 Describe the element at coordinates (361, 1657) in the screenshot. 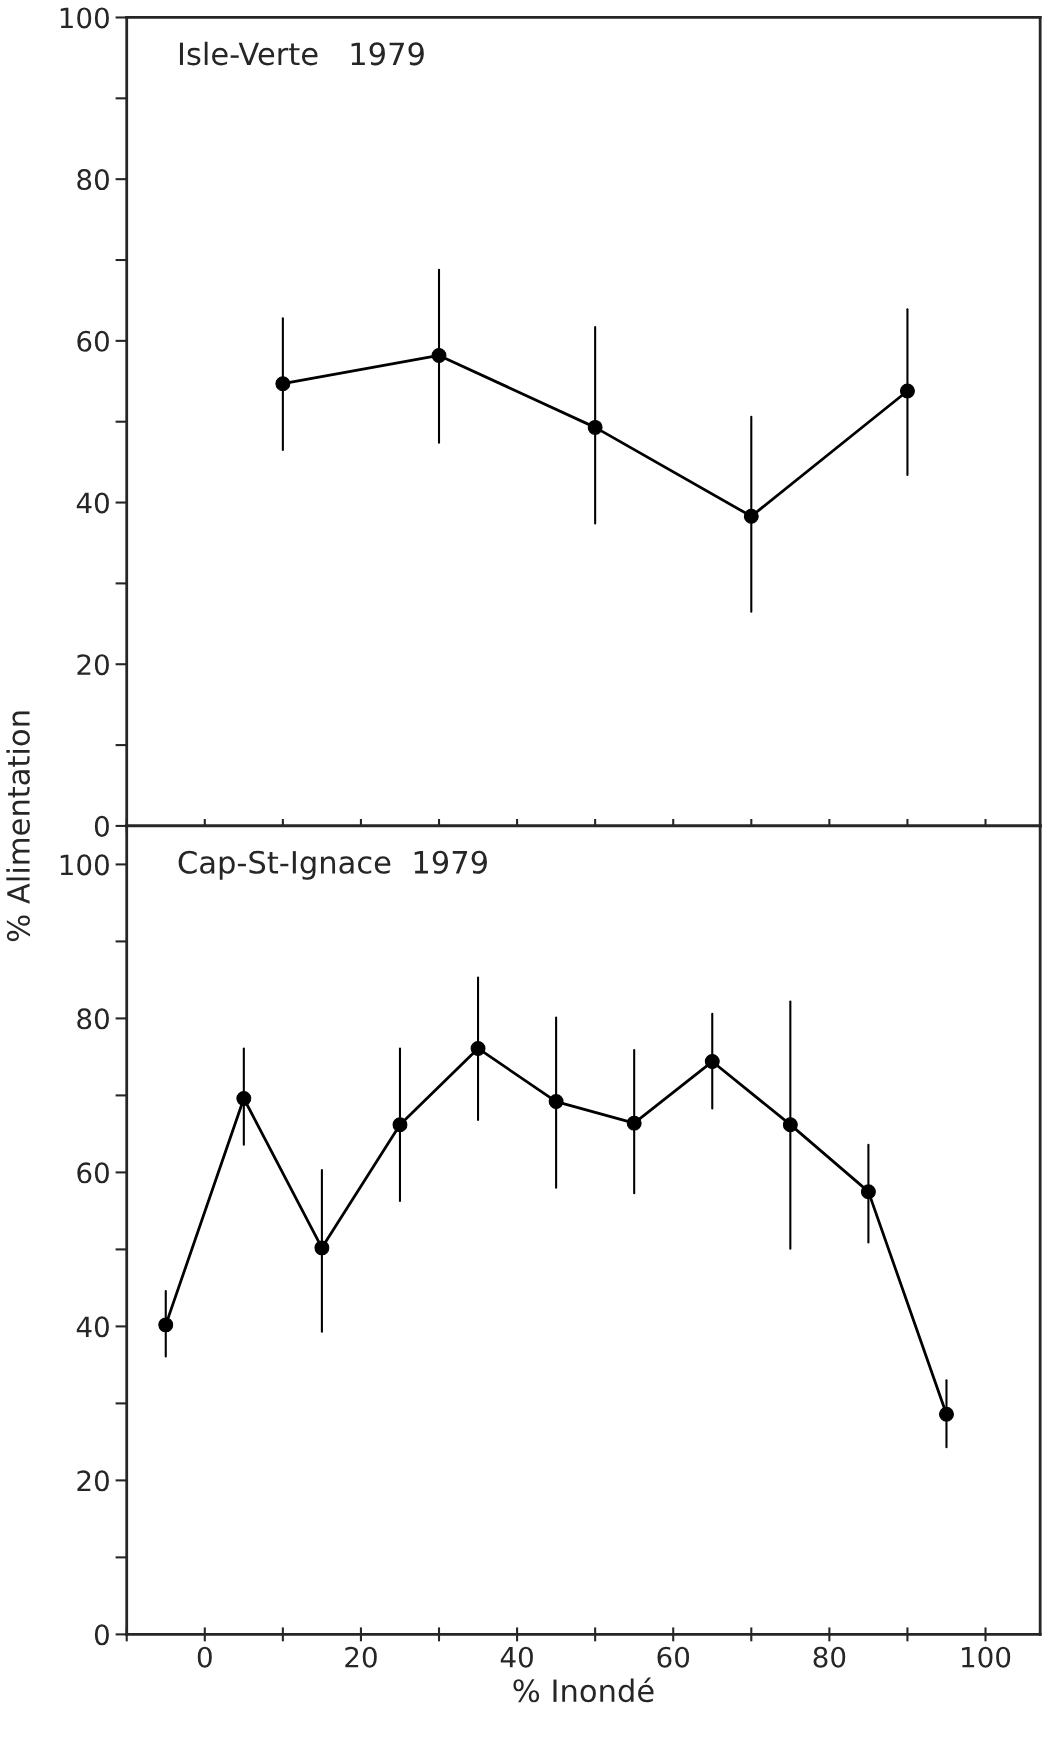

I see `x-tick-label: 20` at that location.